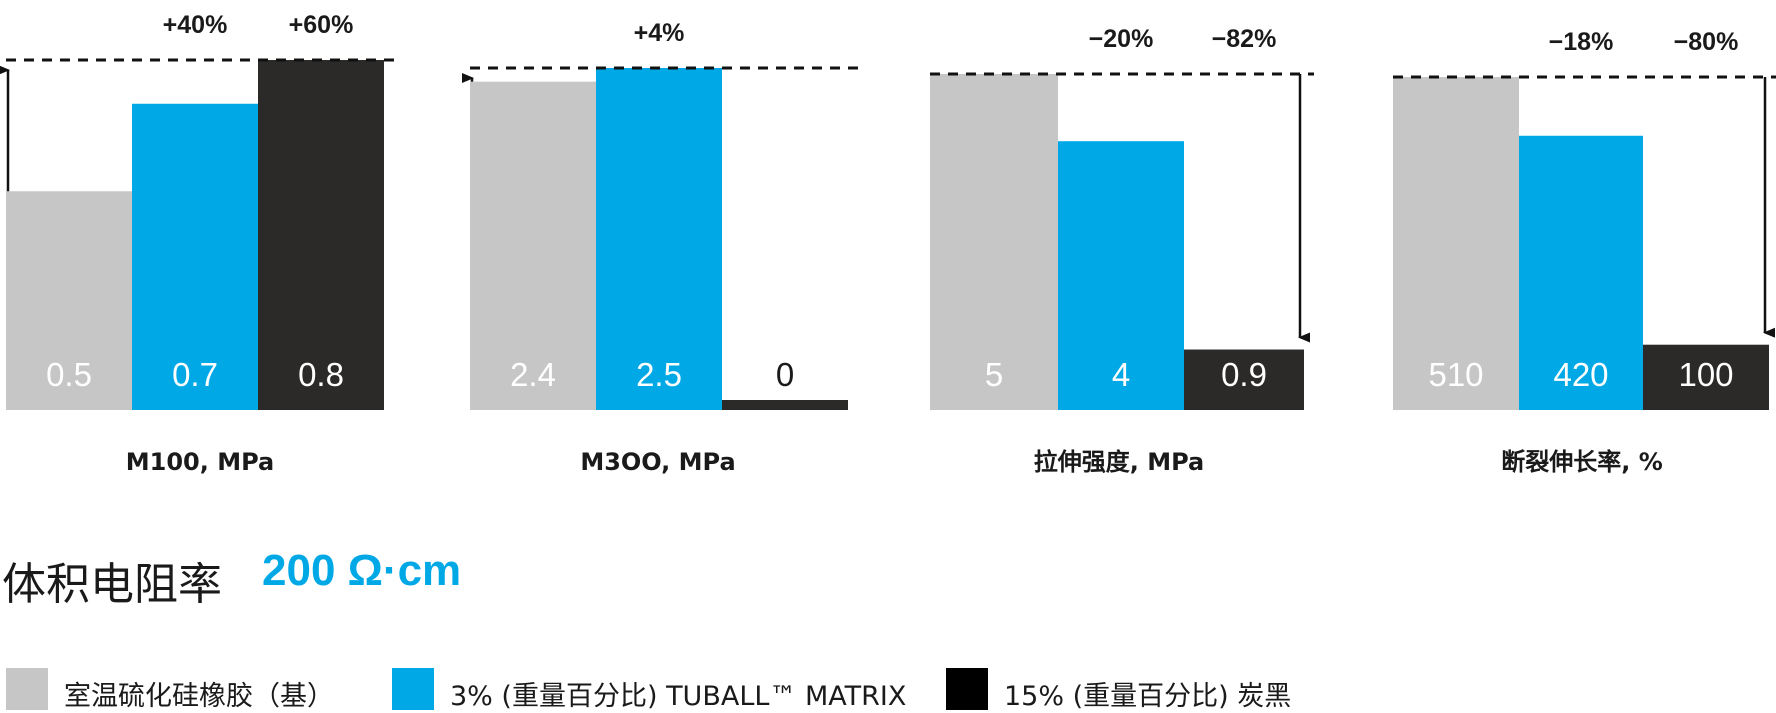 This screenshot has height=713, width=1776. I want to click on change-label: −82%, so click(1244, 39).